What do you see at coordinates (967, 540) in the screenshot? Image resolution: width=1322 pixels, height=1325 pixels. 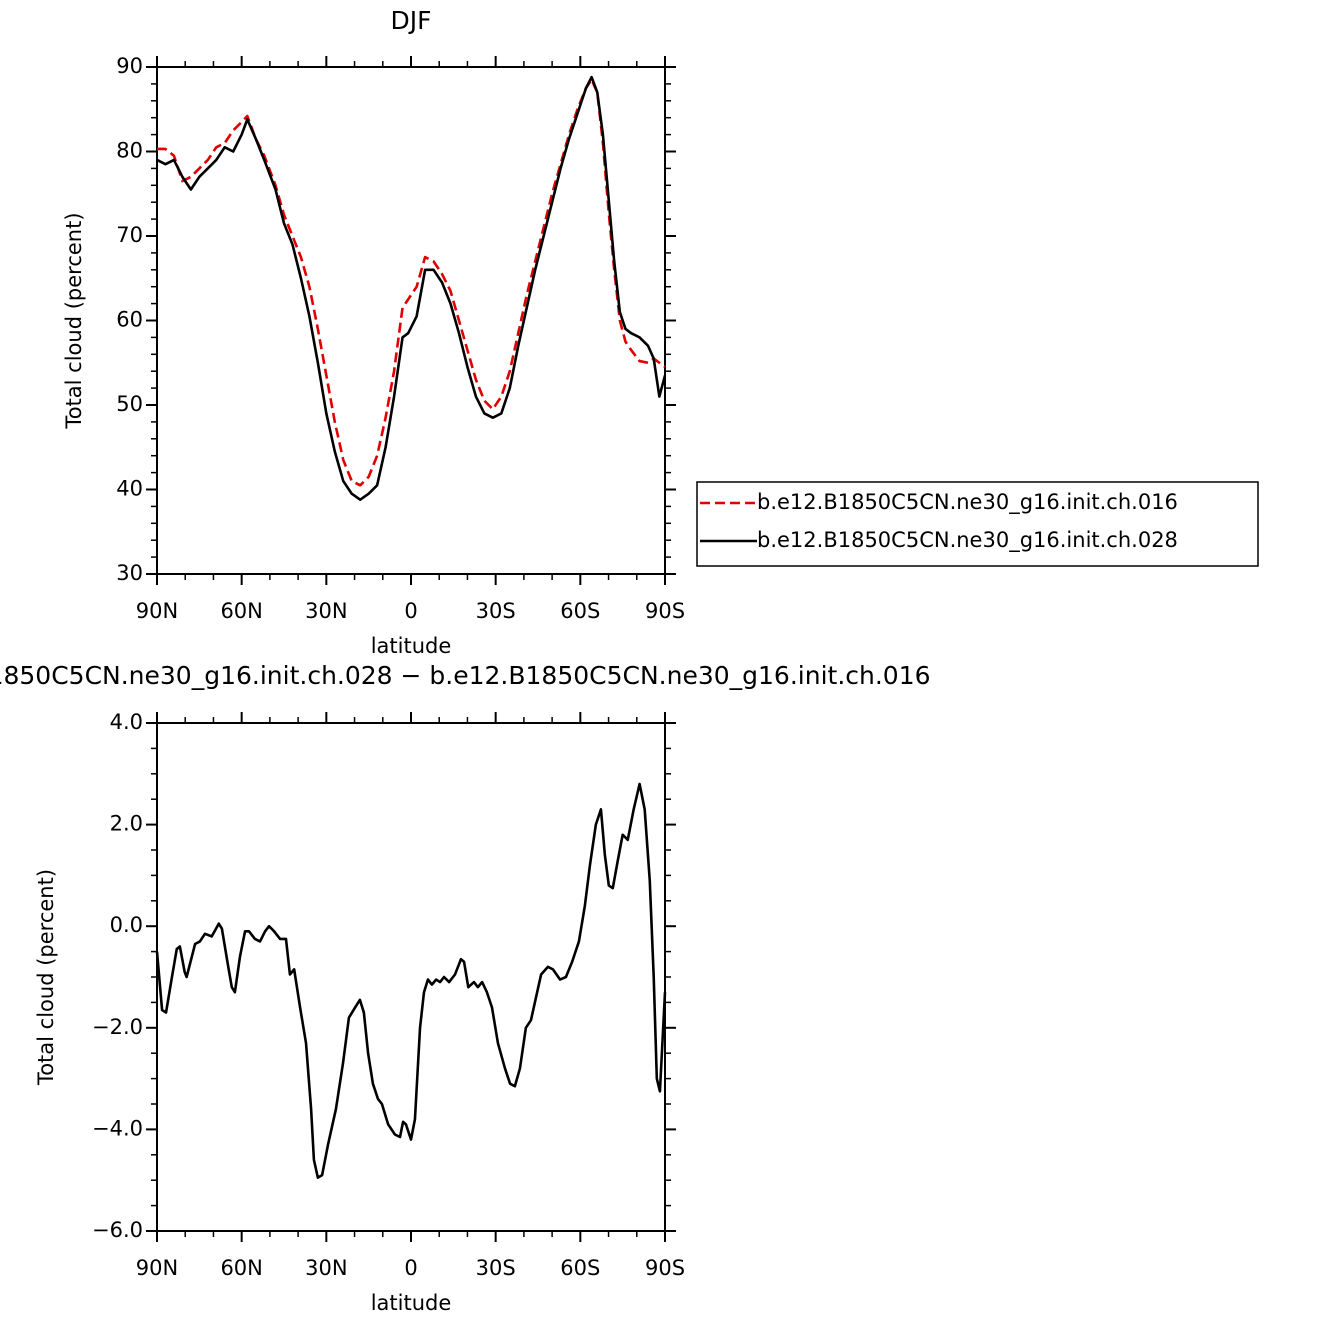 I see `legend-label: b.e12.B1850C5CN.ne30_g16.init.ch.028` at bounding box center [967, 540].